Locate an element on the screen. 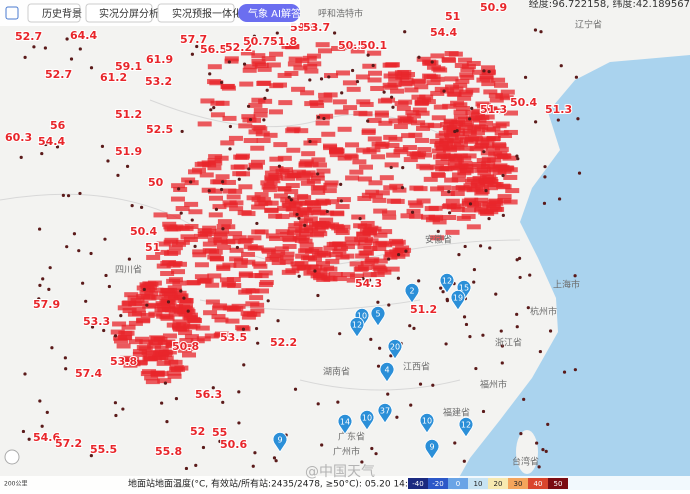 The image size is (690, 494). temperature-label: 50.5 is located at coordinates (351, 45).